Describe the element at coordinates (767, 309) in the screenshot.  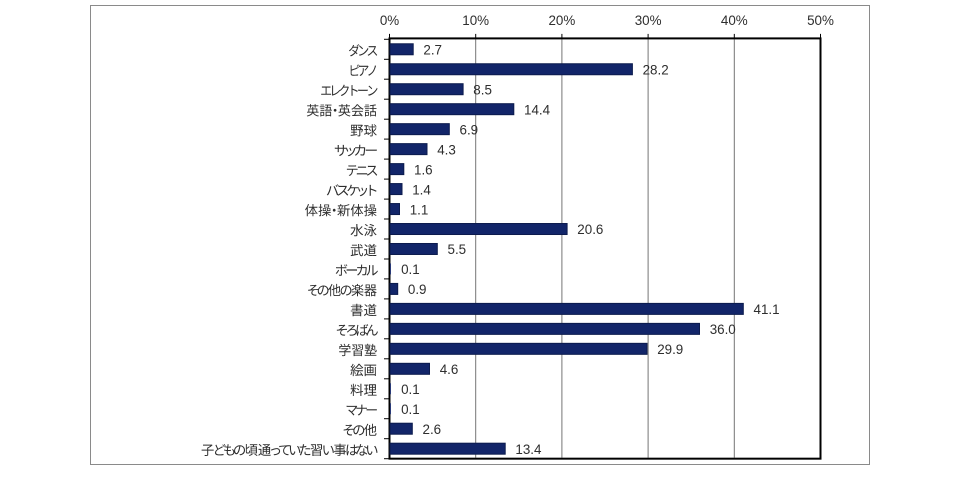
I see `svg-text: 41.1` at that location.